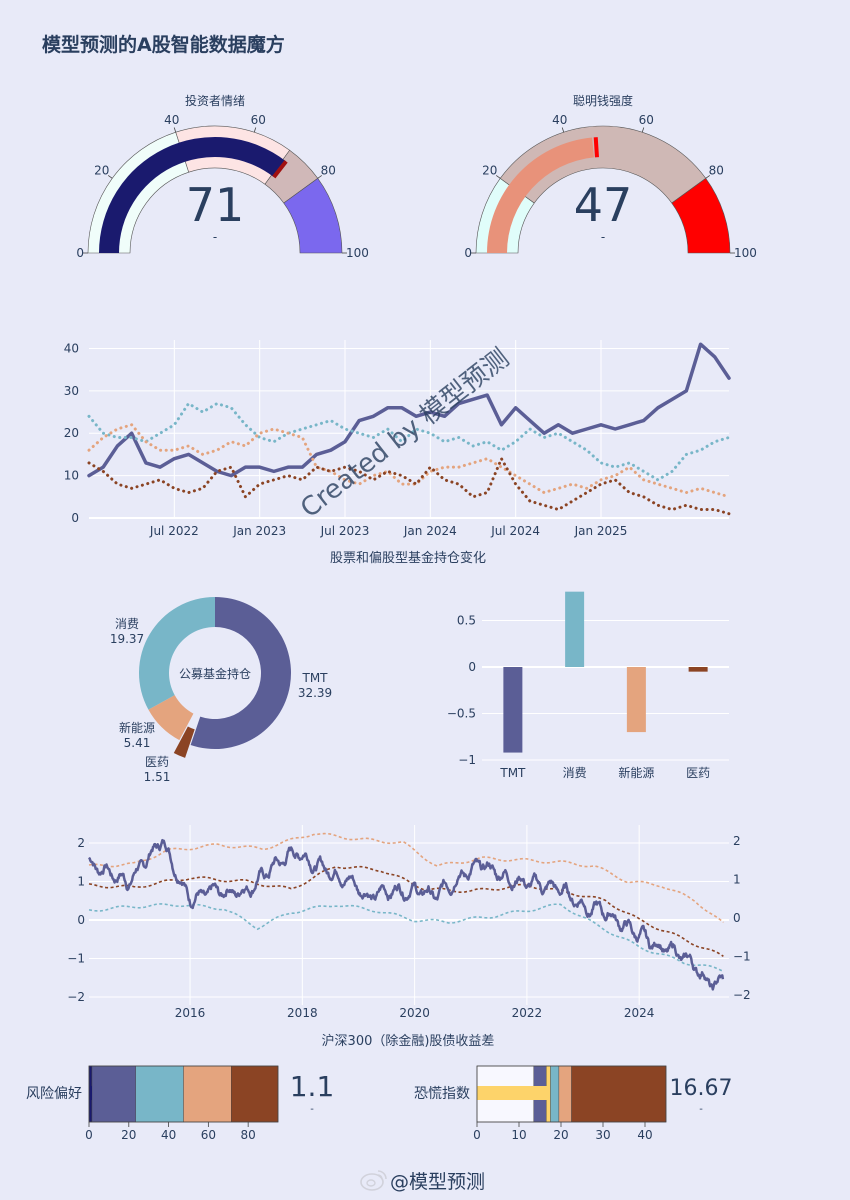  What do you see at coordinates (442, 1094) in the screenshot?
I see `bullet-label: 恐慌指数` at bounding box center [442, 1094].